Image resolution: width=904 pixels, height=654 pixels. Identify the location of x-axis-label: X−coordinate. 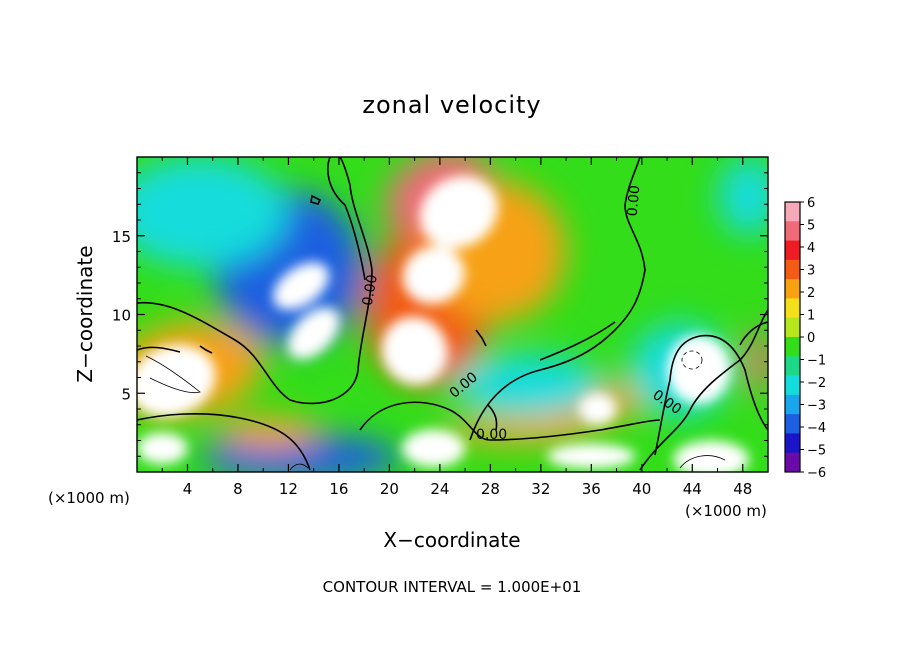
(451, 540).